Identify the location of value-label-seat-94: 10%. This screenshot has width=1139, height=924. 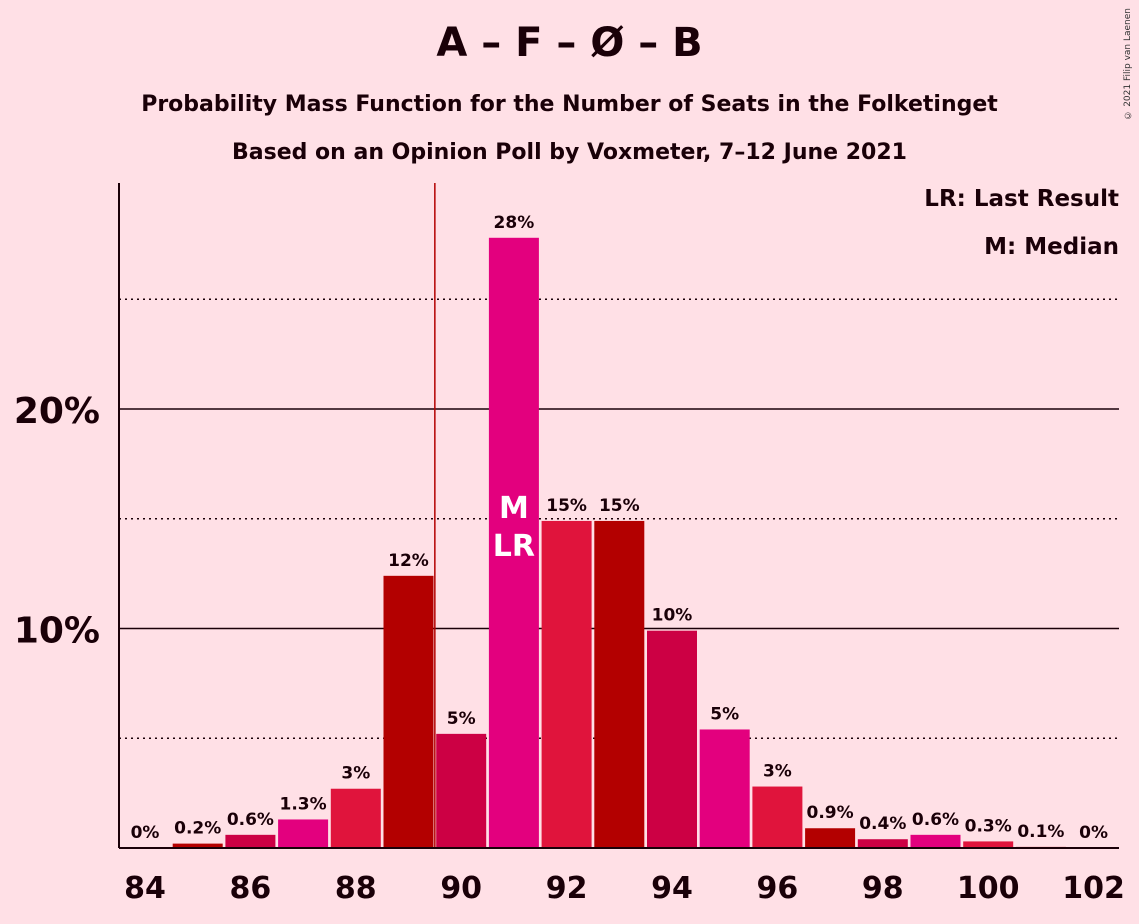
(672, 616).